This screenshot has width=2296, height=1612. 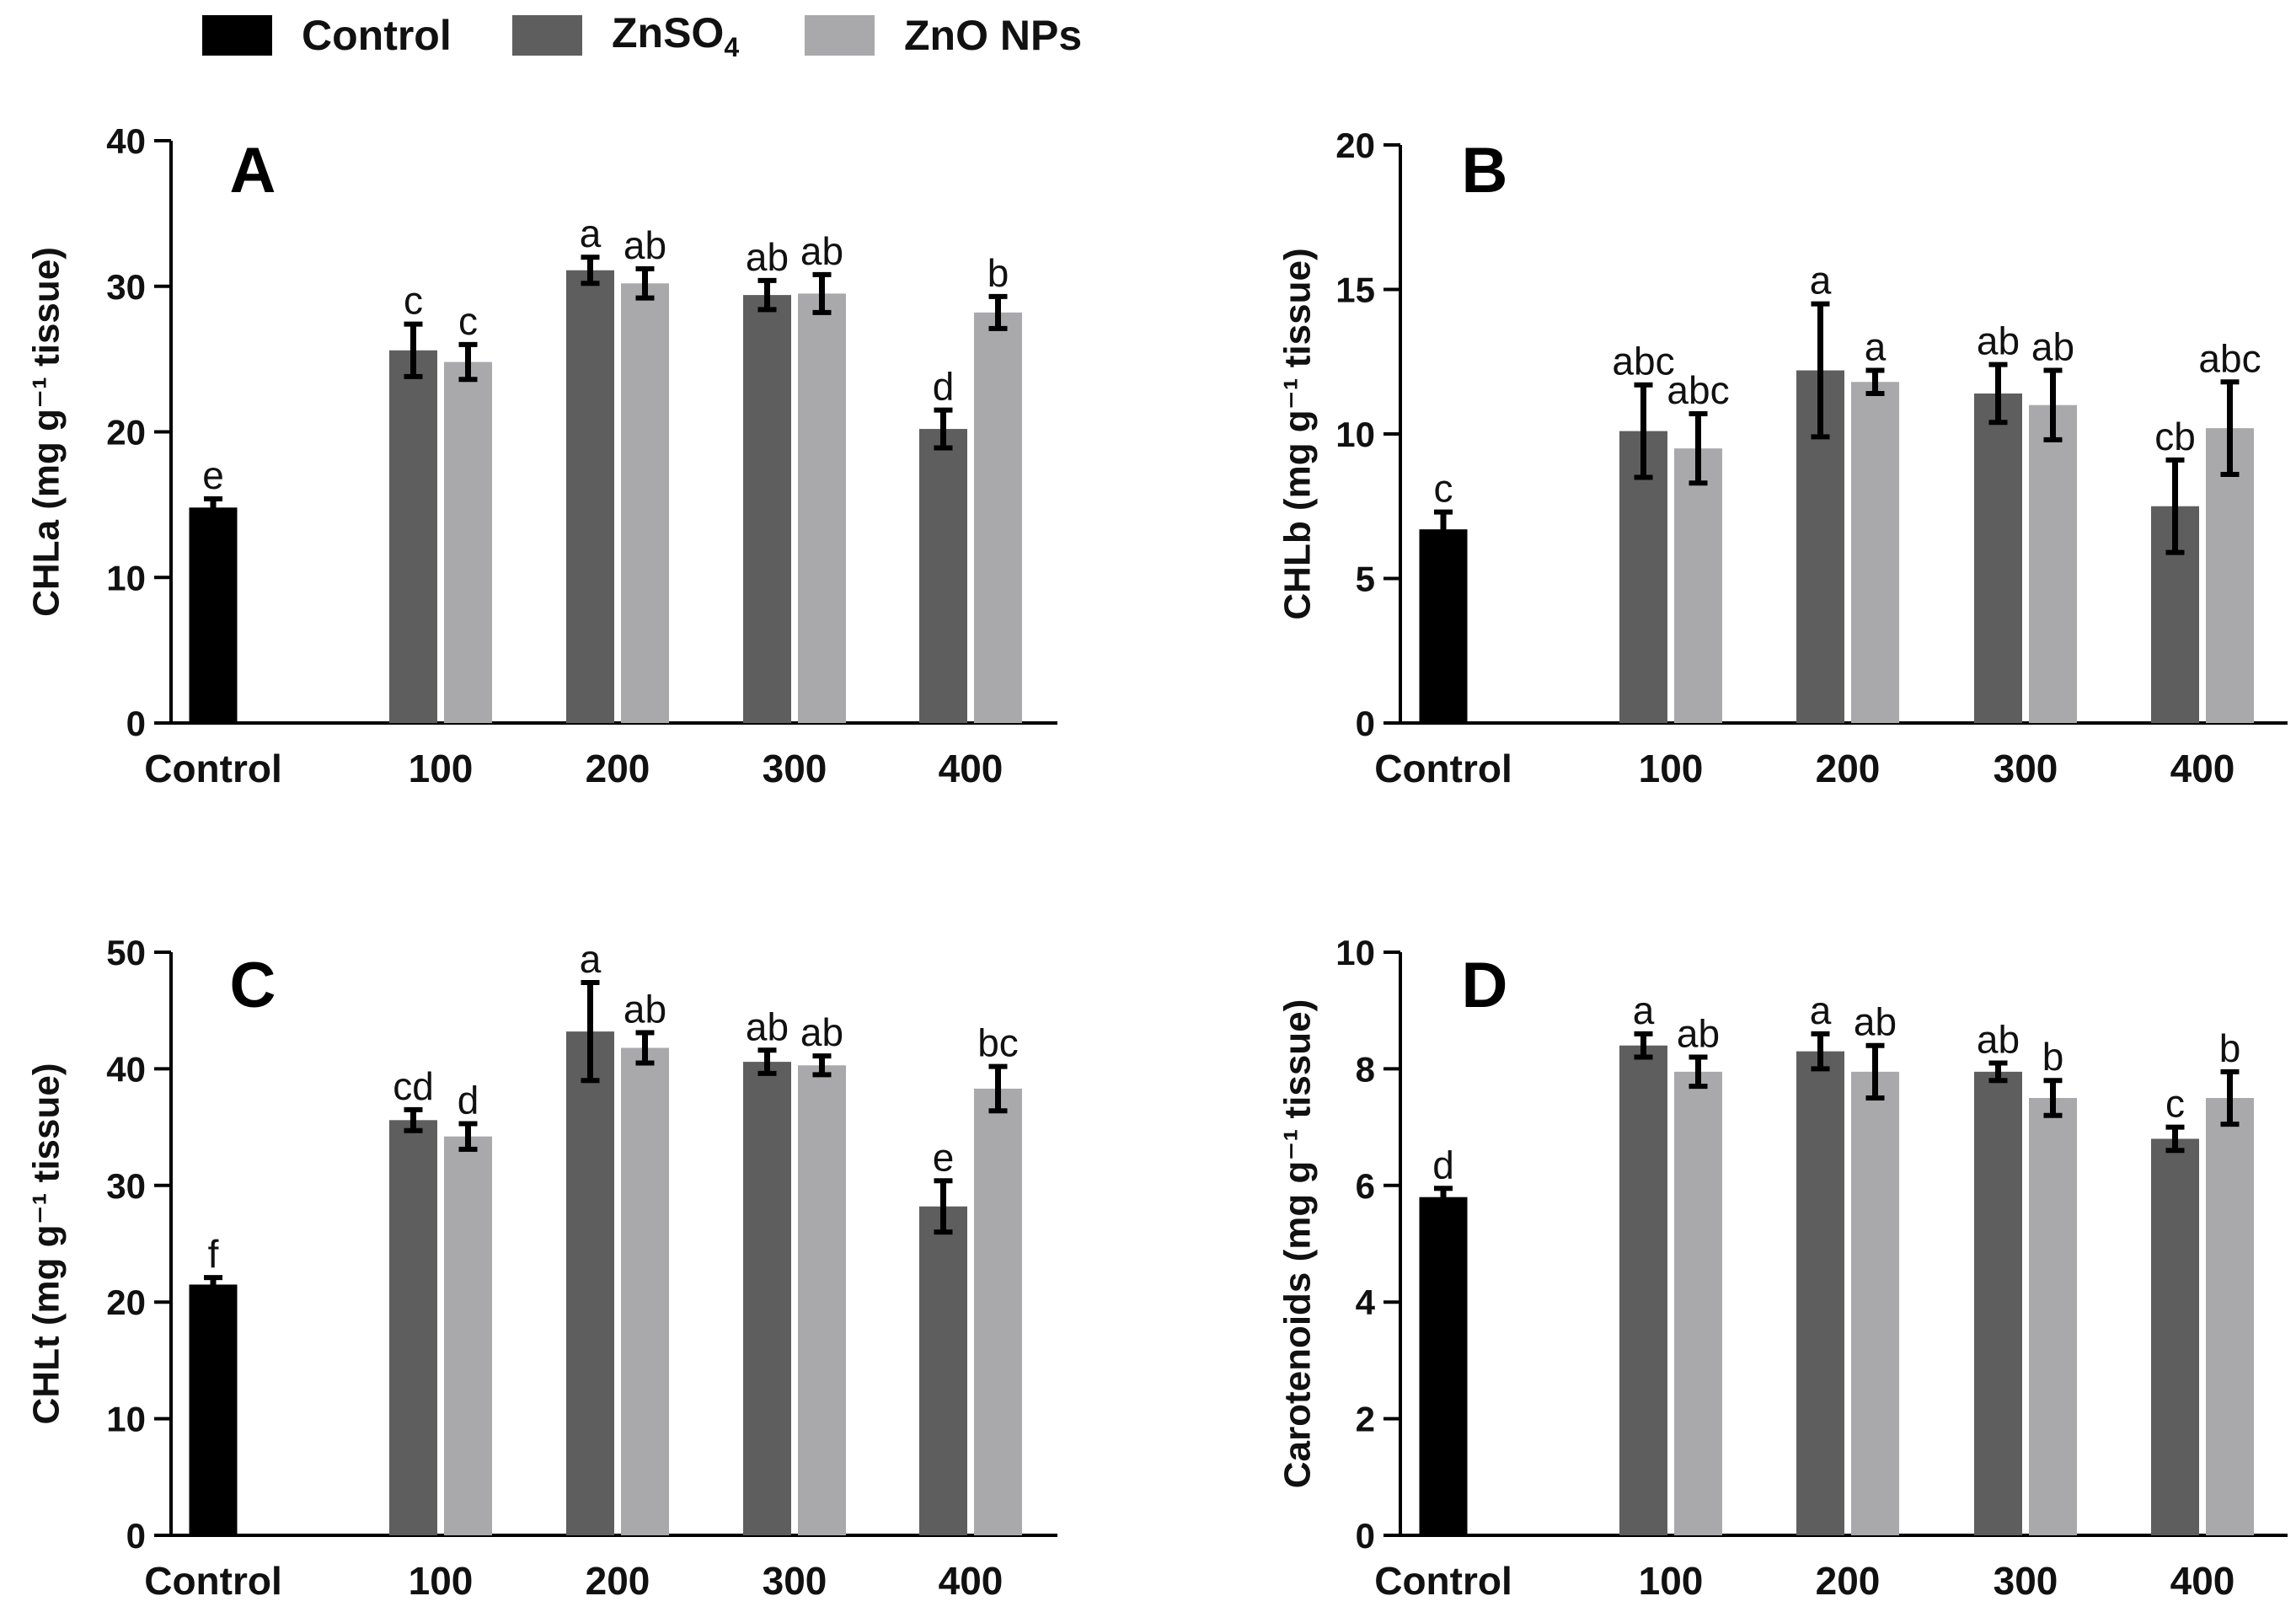 I want to click on y-axis-title: Carotenoids (mg g⁻¹ tissue), so click(x=1298, y=1244).